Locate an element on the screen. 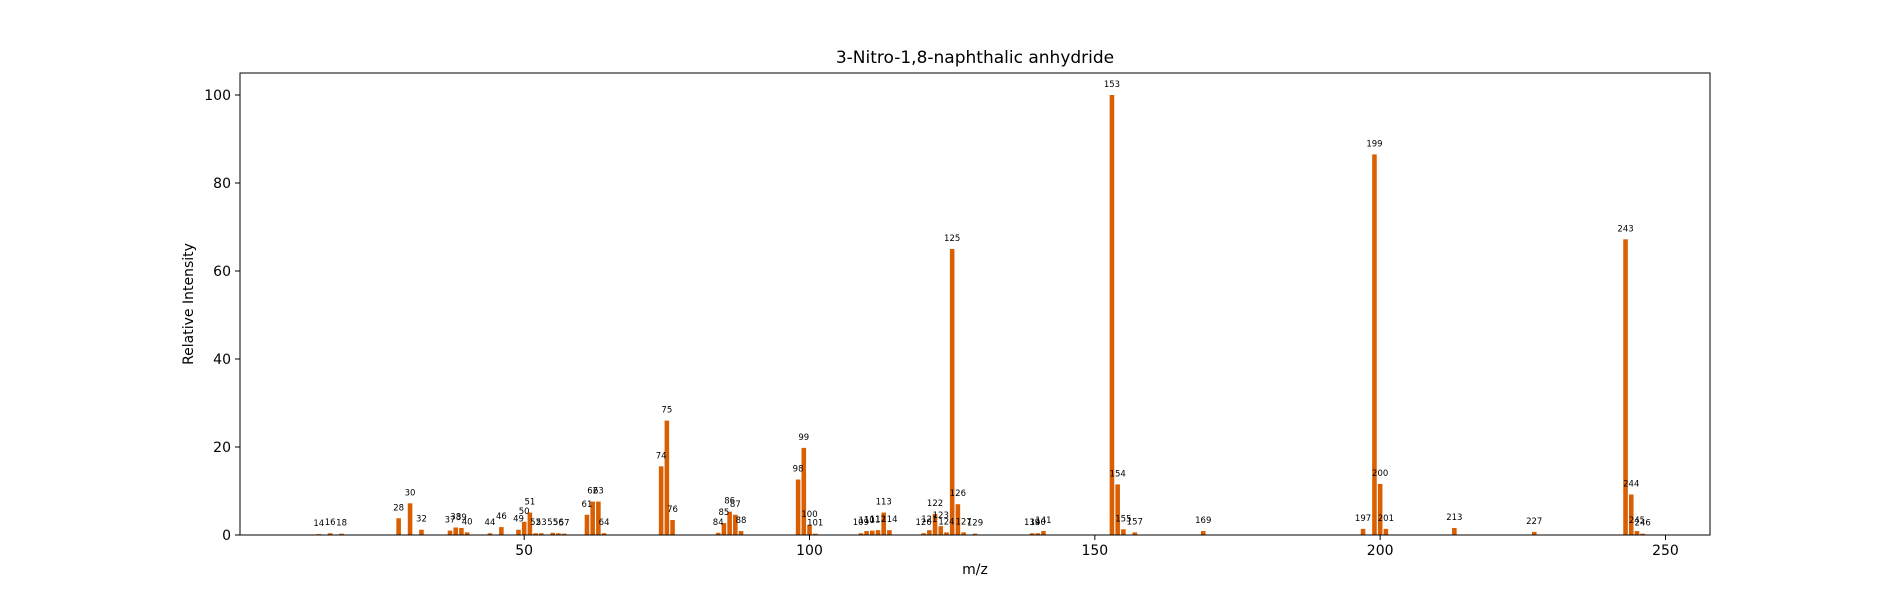 The height and width of the screenshot is (600, 1900). peak-label-57: 57 is located at coordinates (564, 524).